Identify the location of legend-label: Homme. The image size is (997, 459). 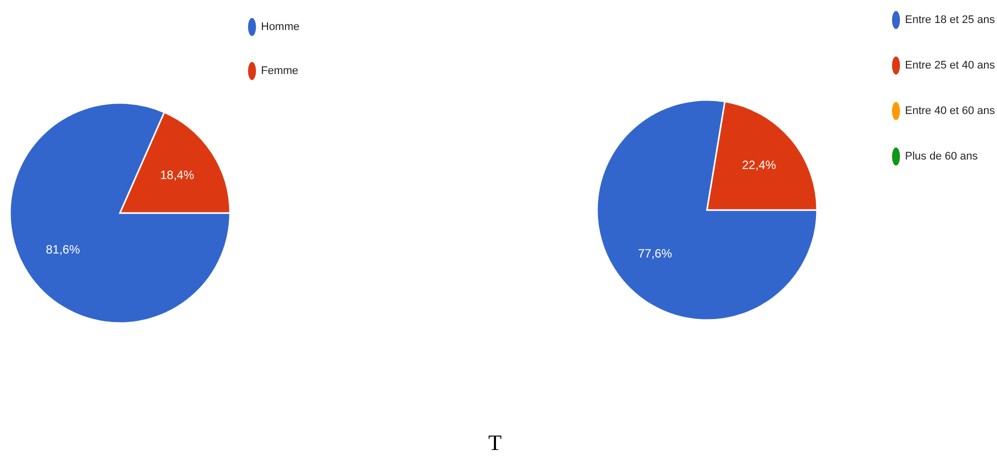
(280, 26).